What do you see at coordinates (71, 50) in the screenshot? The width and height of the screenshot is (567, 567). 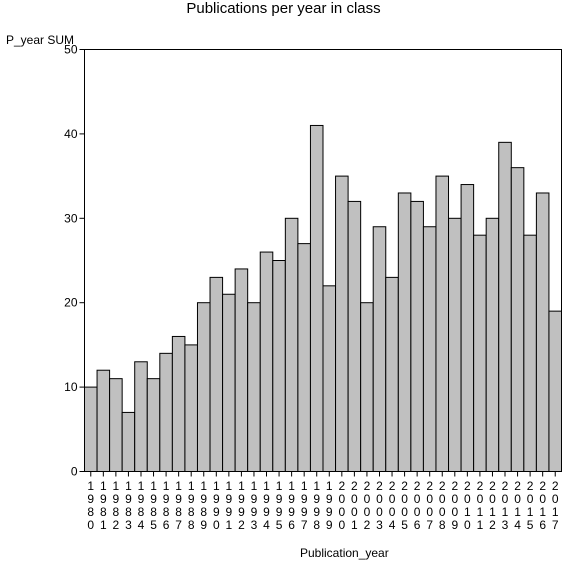 I see `y-tick-label: 50` at bounding box center [71, 50].